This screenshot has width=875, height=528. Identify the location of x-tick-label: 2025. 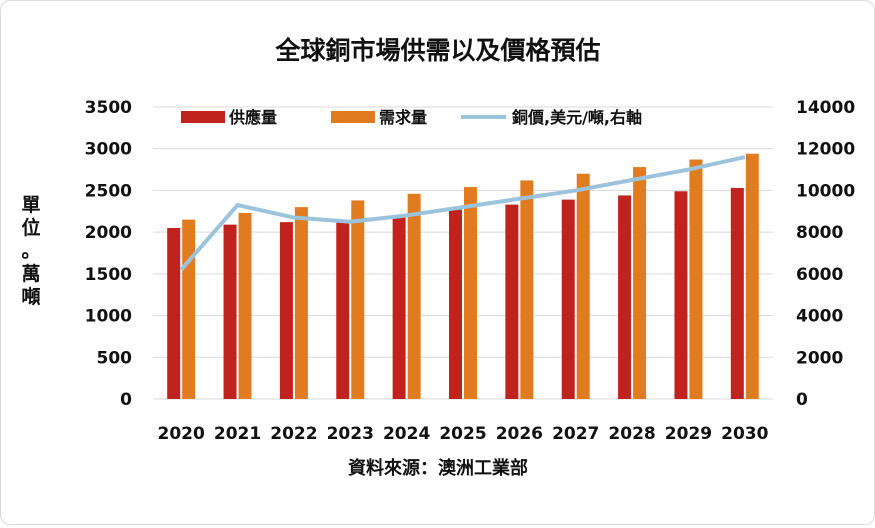
(462, 434).